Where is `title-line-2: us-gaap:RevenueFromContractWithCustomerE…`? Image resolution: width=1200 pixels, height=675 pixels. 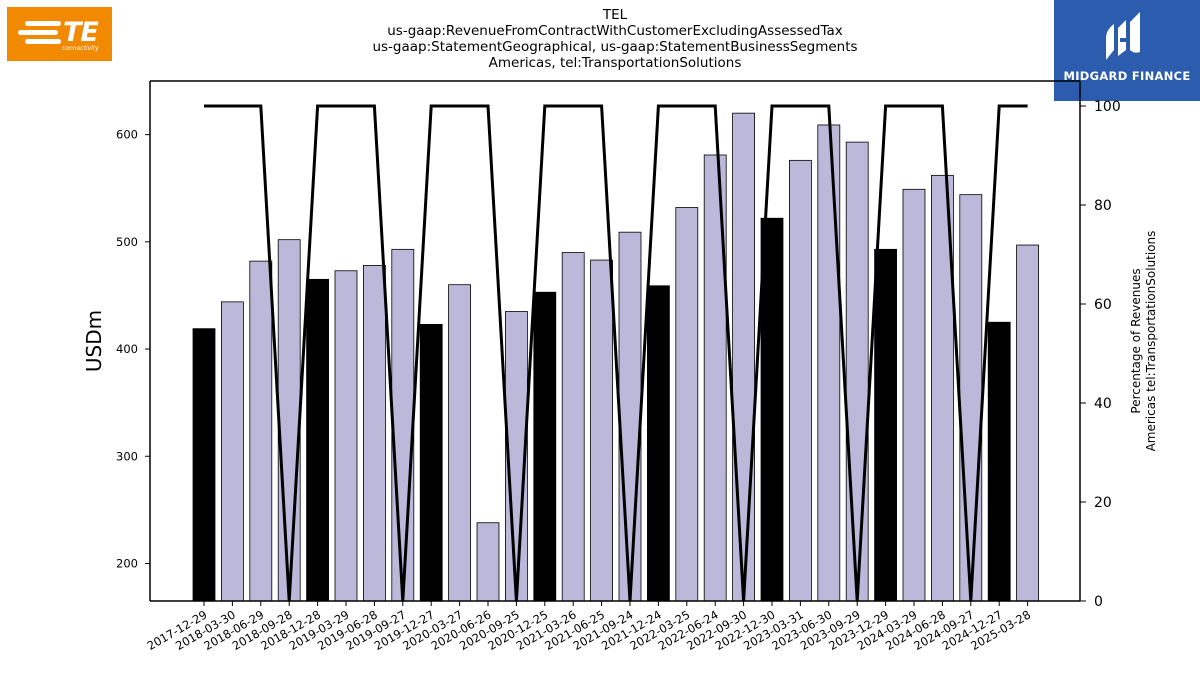 title-line-2: us-gaap:RevenueFromContractWithCustomerE… is located at coordinates (615, 31).